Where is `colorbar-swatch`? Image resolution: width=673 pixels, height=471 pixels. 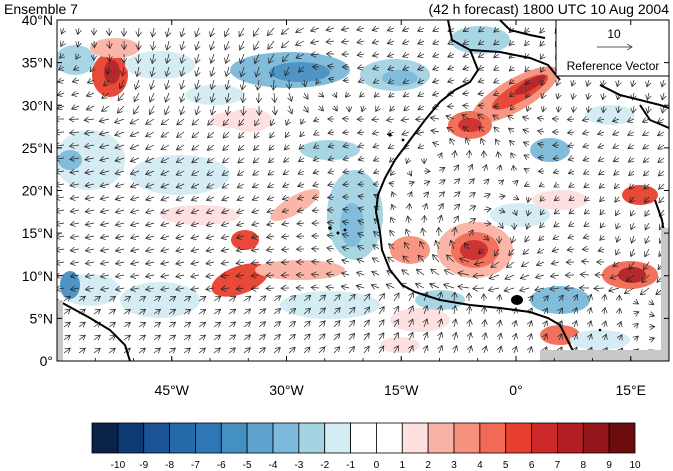
colorbar-swatch is located at coordinates (596, 438).